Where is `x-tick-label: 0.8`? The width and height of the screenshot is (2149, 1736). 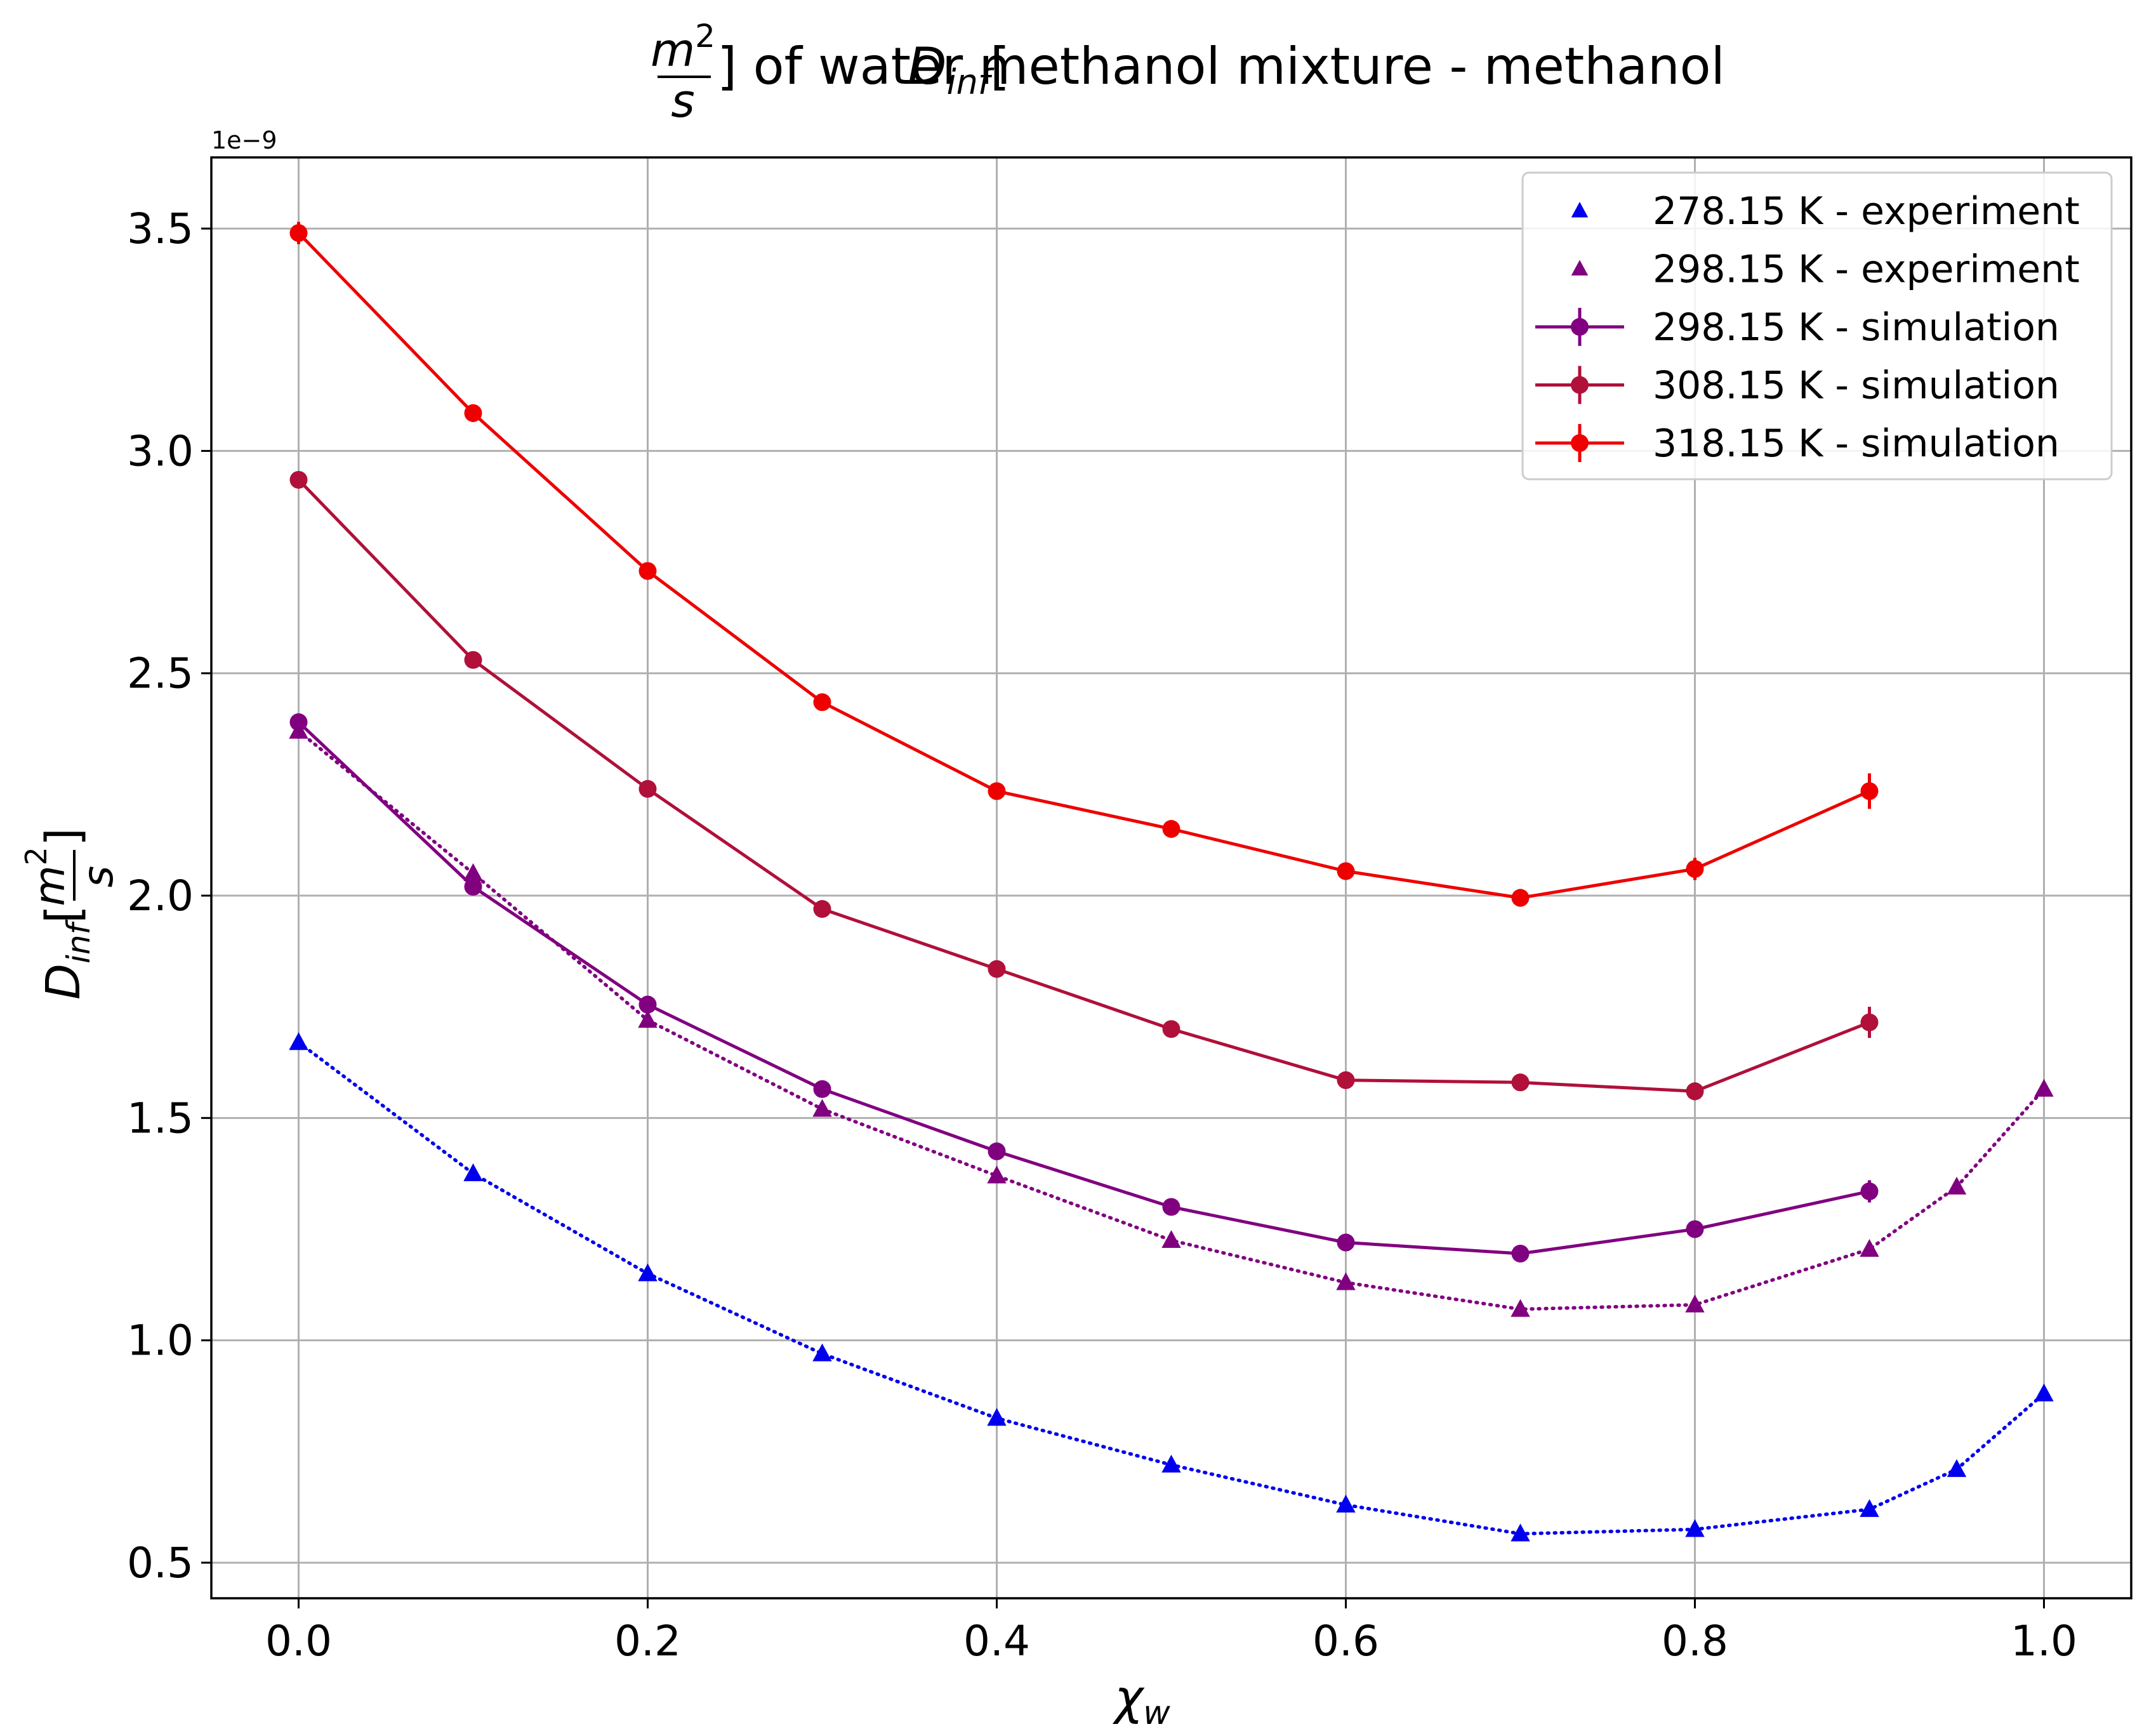
x-tick-label: 0.8 is located at coordinates (1695, 1641).